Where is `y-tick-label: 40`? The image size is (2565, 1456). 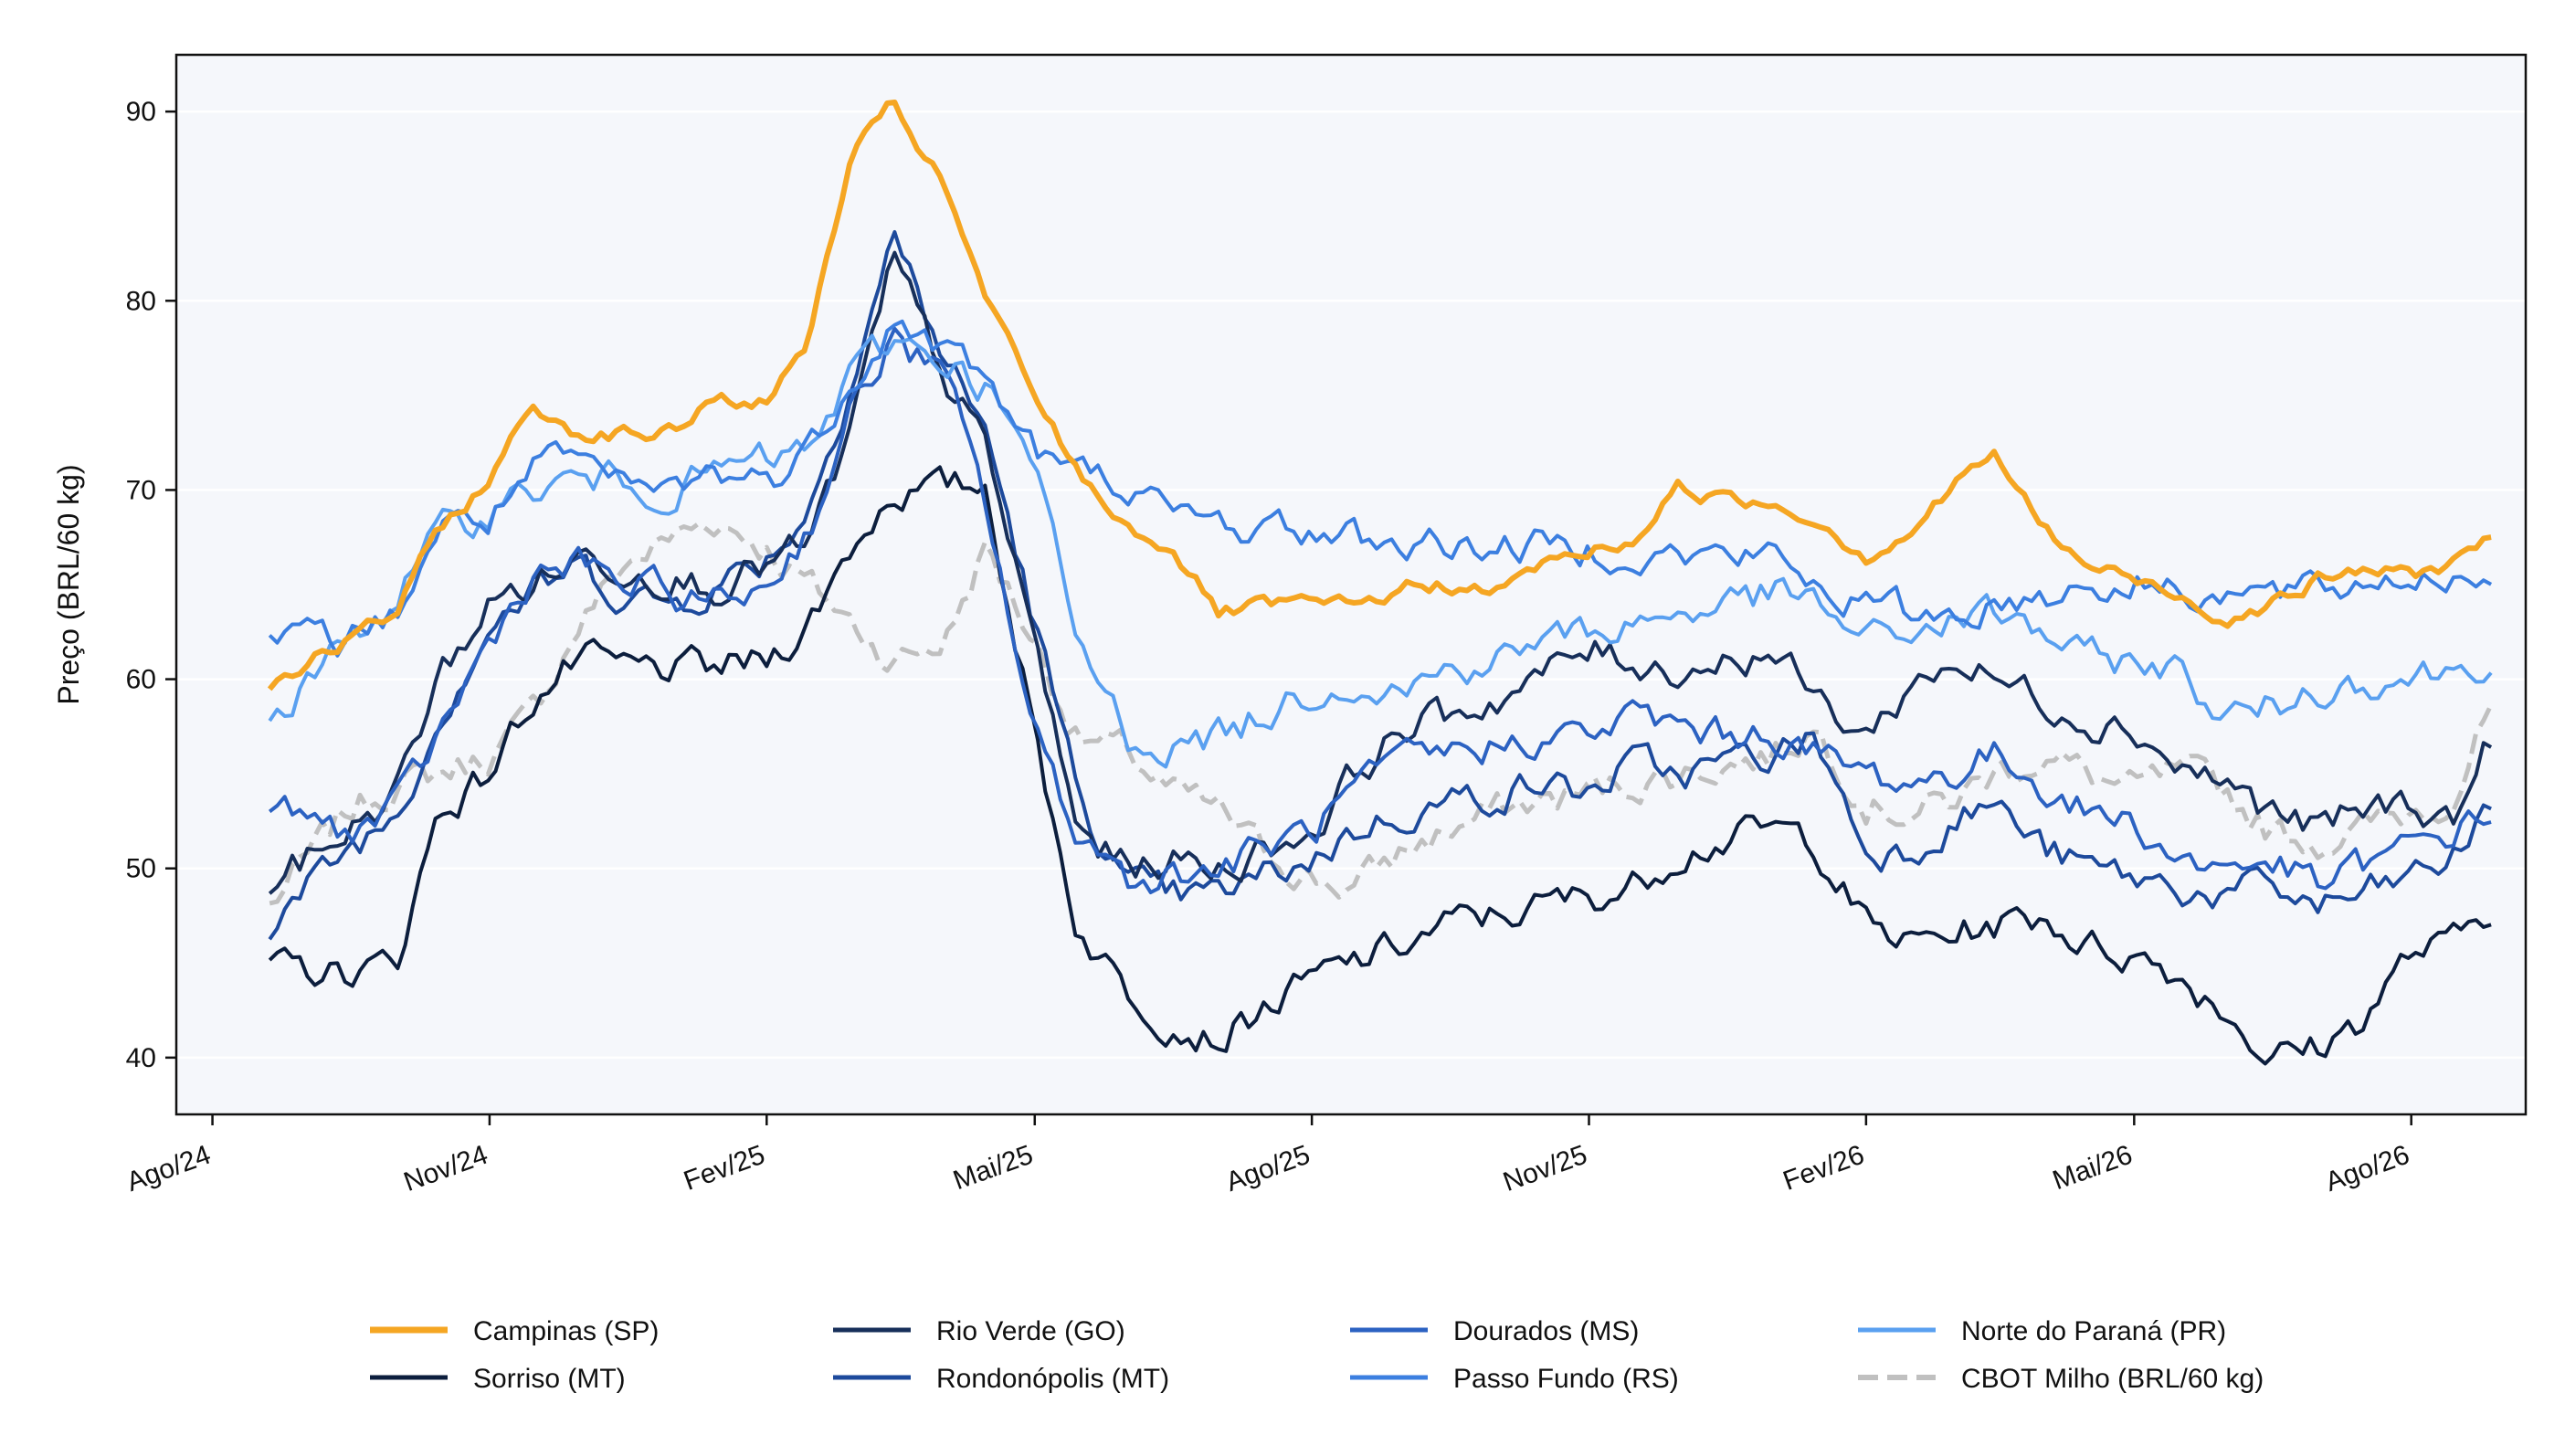 y-tick-label: 40 is located at coordinates (141, 1058).